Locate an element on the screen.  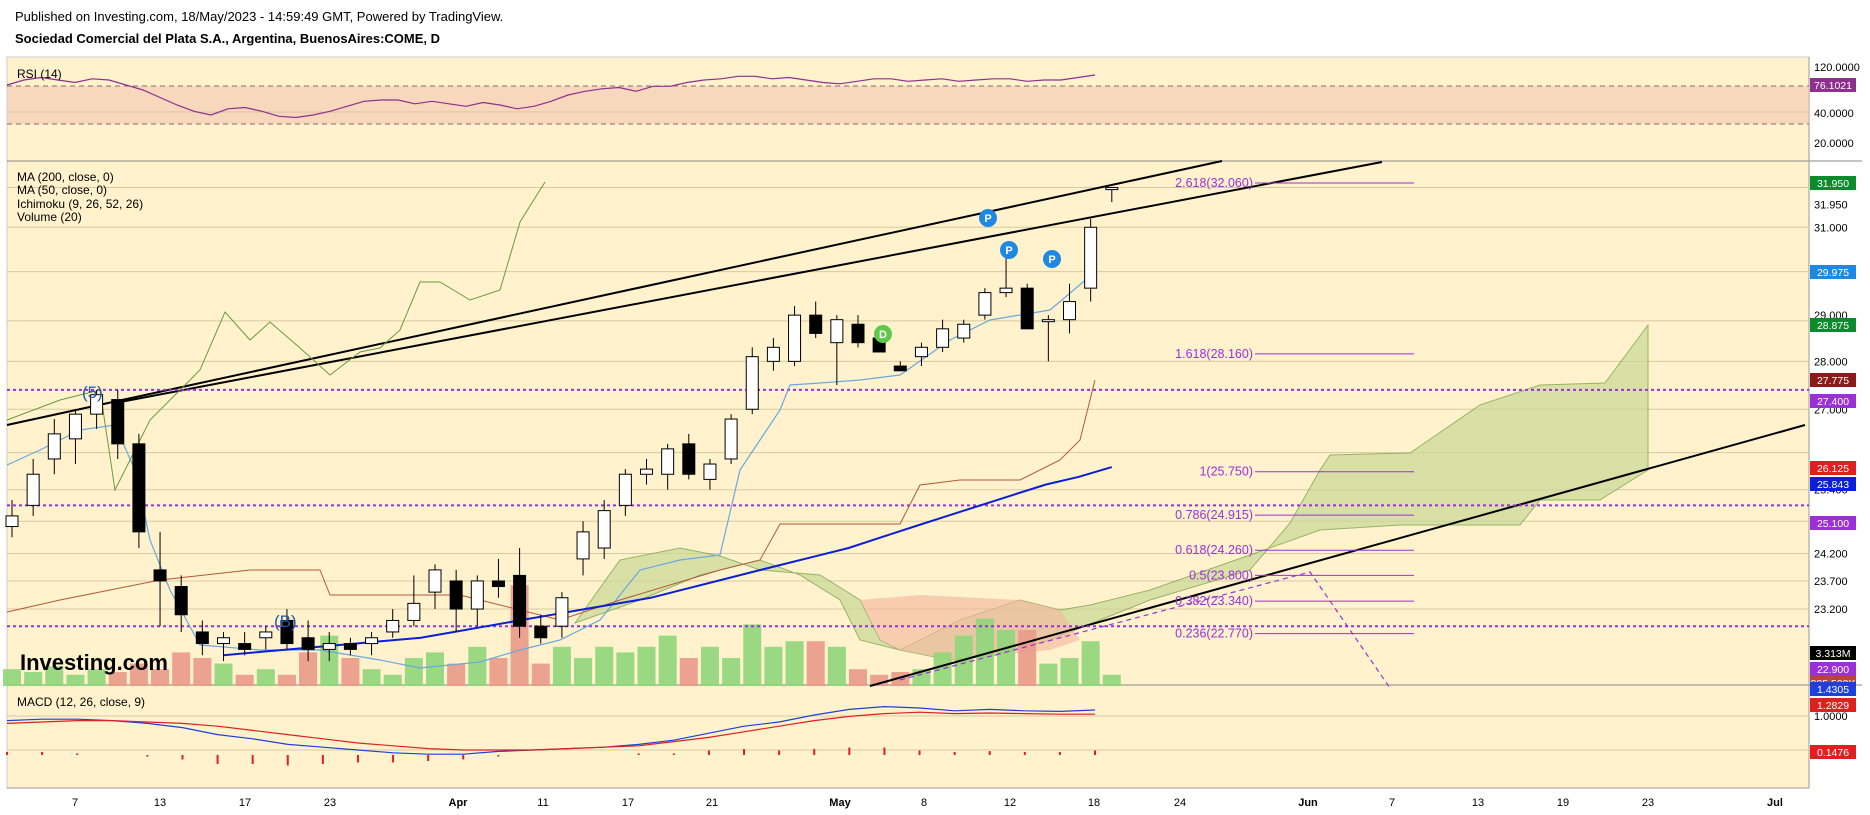
price-badge-label: 1.4305 is located at coordinates (1833, 690).